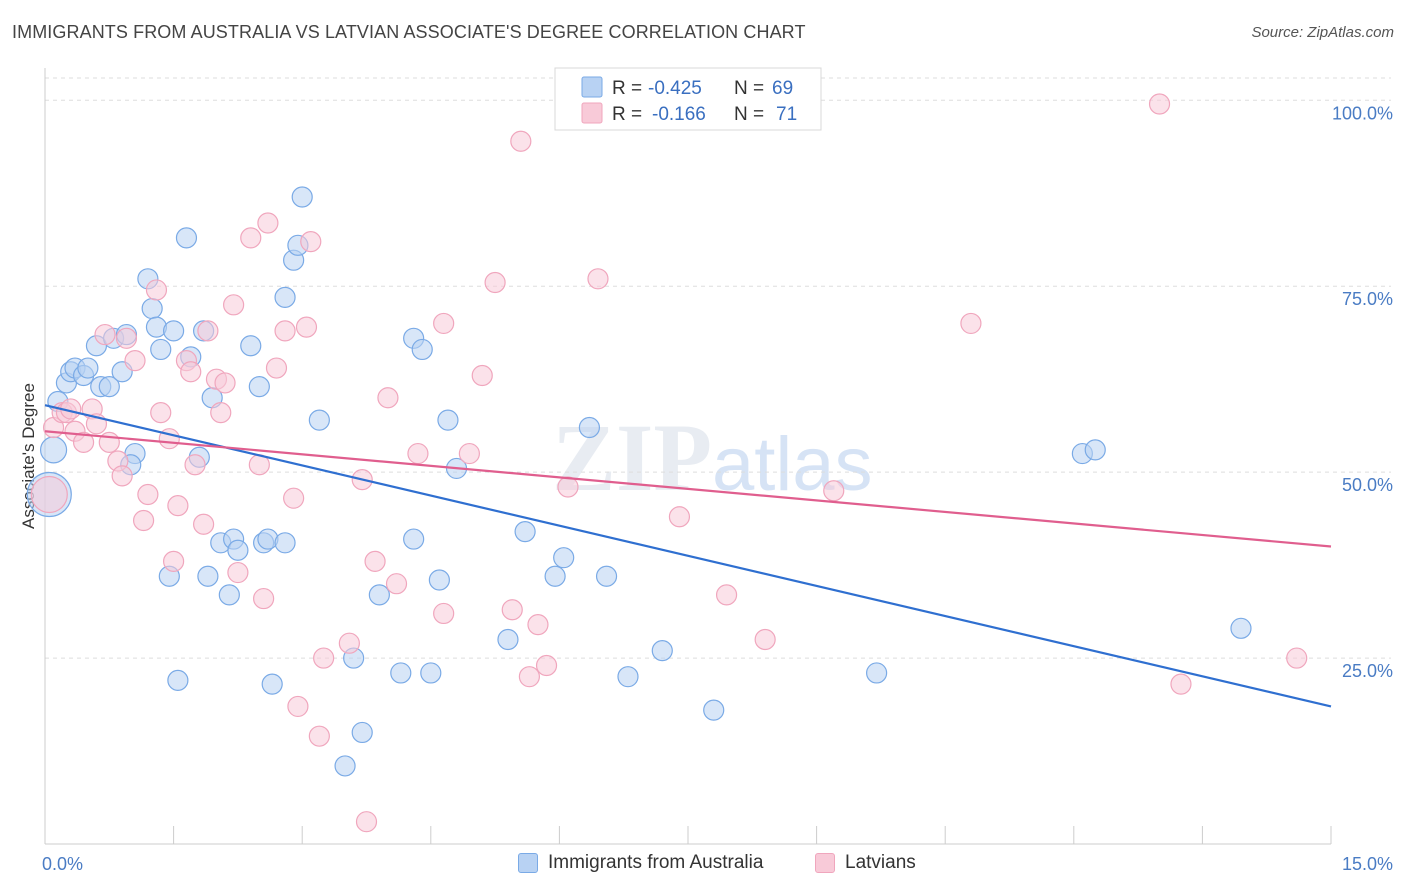 The image size is (1406, 892). What do you see at coordinates (592, 113) in the screenshot?
I see `legend-swatch-latvians` at bounding box center [592, 113].